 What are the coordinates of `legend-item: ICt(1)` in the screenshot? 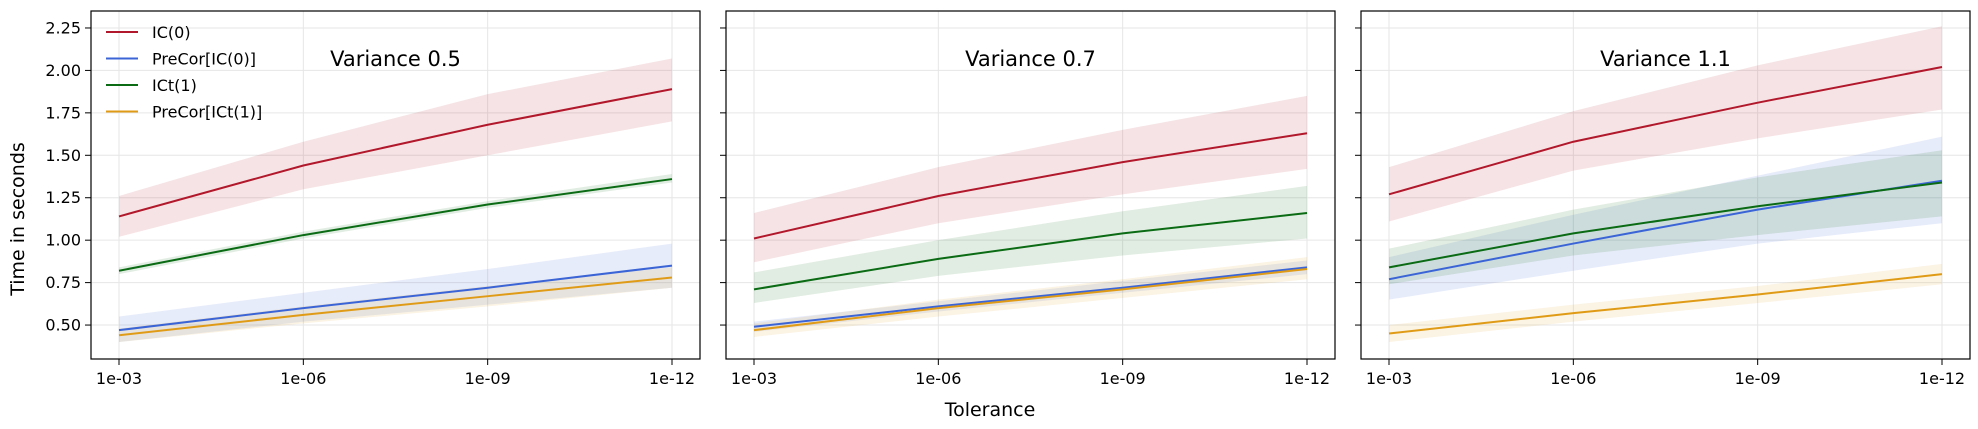 It's located at (151, 85).